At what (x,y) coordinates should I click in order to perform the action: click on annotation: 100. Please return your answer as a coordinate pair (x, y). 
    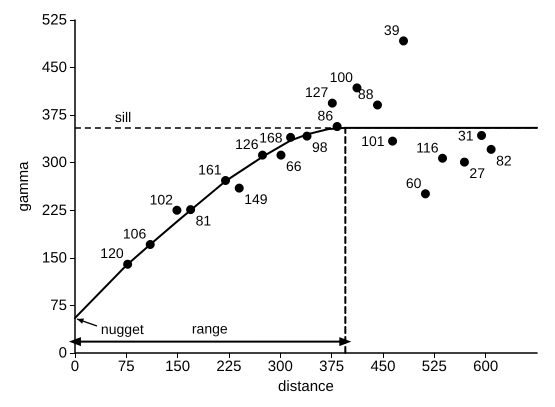
    Looking at the image, I should click on (342, 76).